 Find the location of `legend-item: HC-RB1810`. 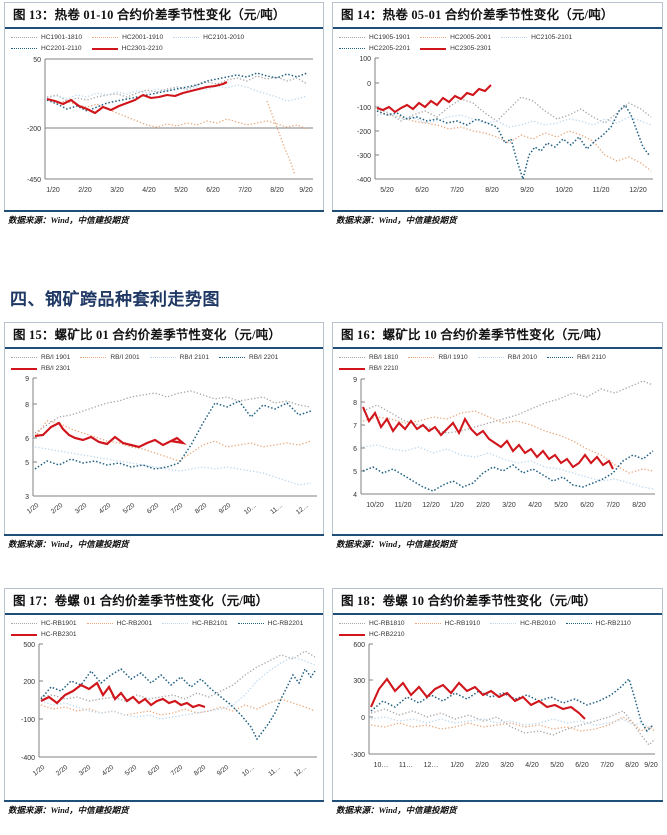

legend-item: HC-RB1810 is located at coordinates (372, 623).